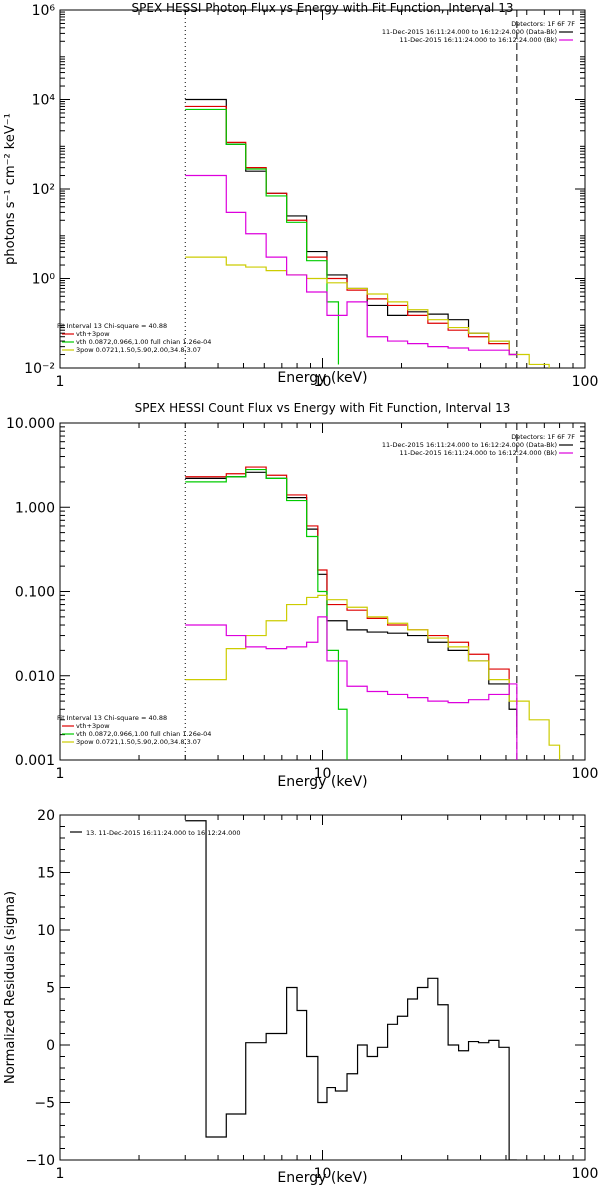  Describe the element at coordinates (44, 1104) in the screenshot. I see `y-tick-label: −5` at that location.